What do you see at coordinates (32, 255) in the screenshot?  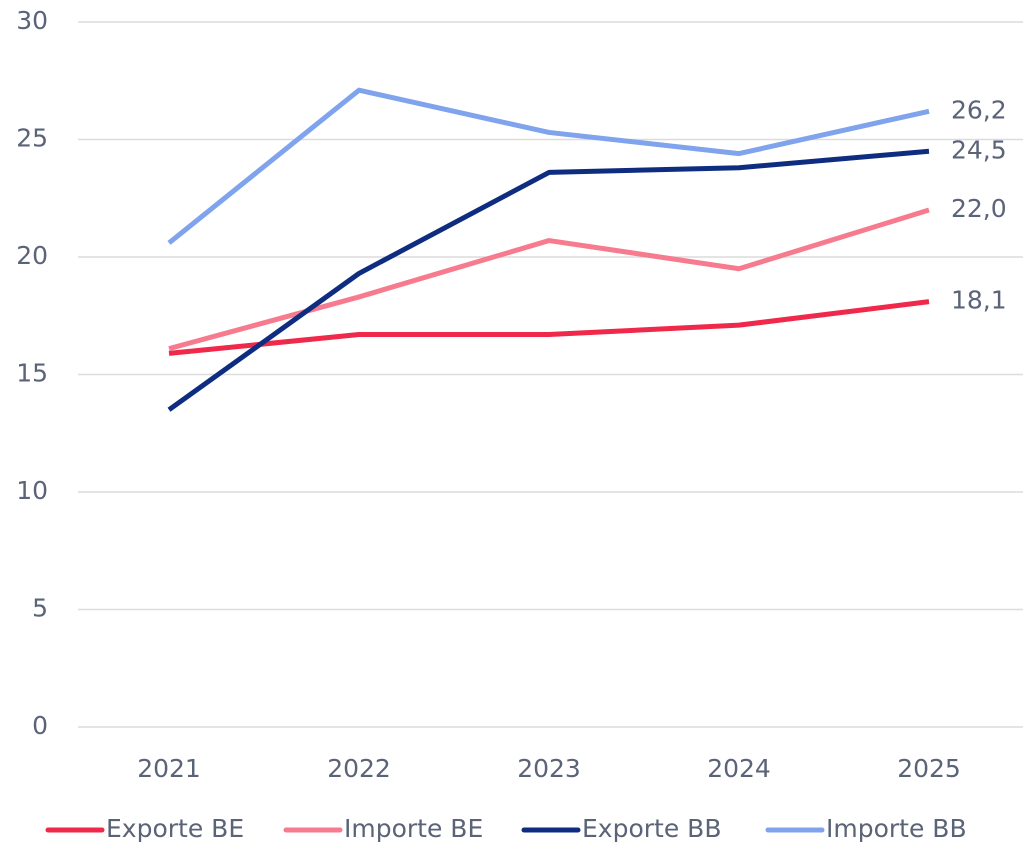 I see `y-tick-label: 20` at bounding box center [32, 255].